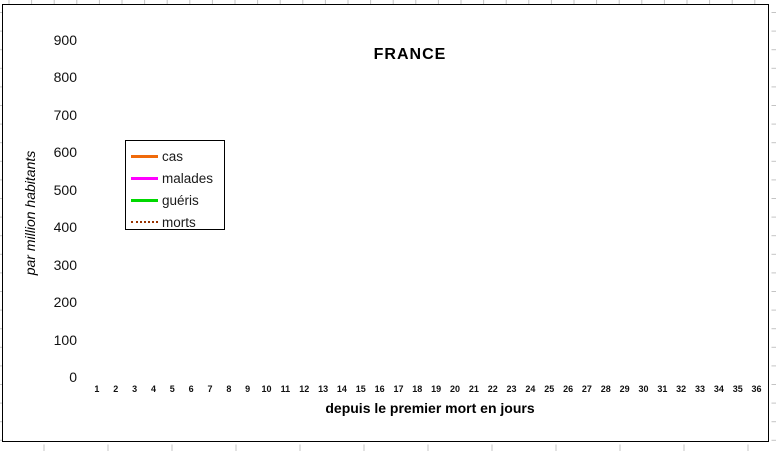  What do you see at coordinates (568, 389) in the screenshot?
I see `x-tick-label: 26` at bounding box center [568, 389].